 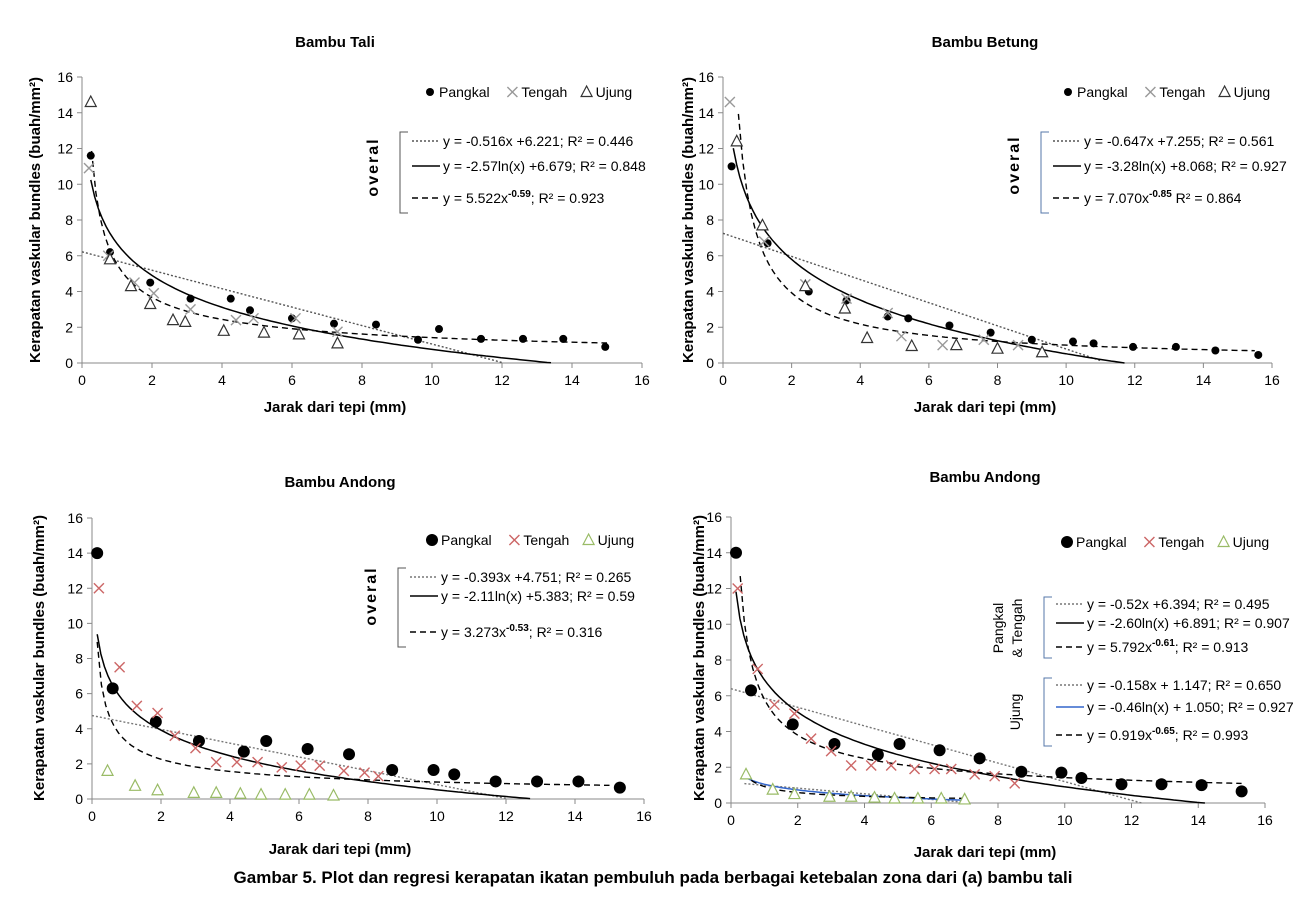 I want to click on legend-entry-label: Pangkal, so click(x=466, y=540).